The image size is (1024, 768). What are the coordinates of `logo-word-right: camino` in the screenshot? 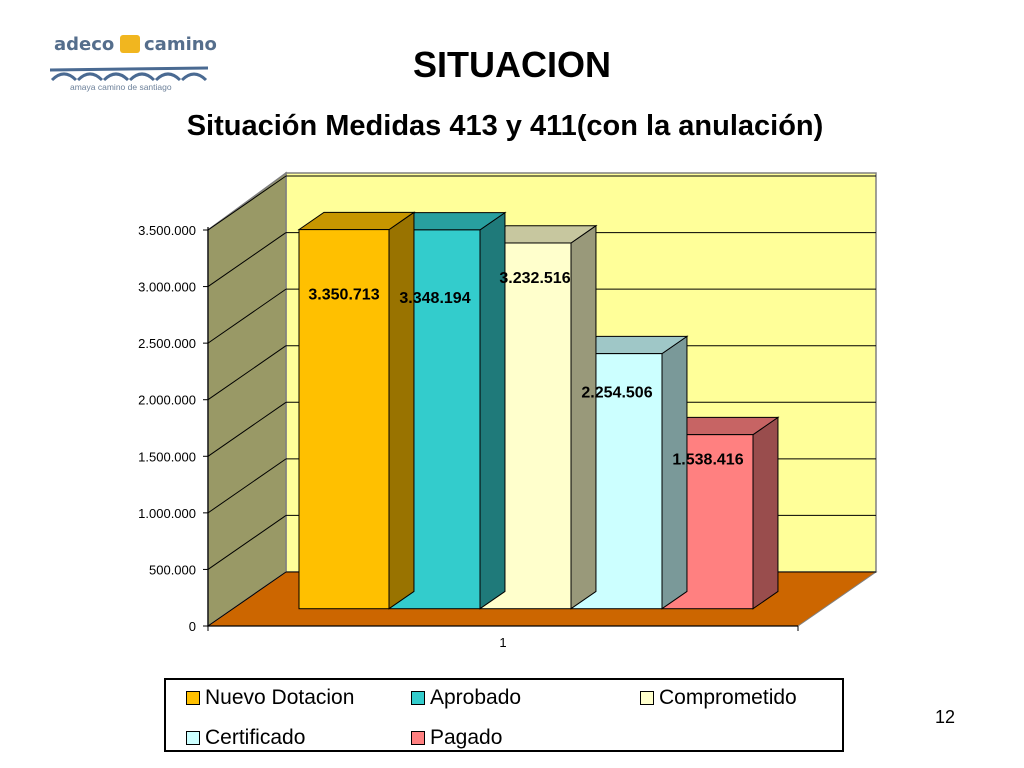 It's located at (180, 44).